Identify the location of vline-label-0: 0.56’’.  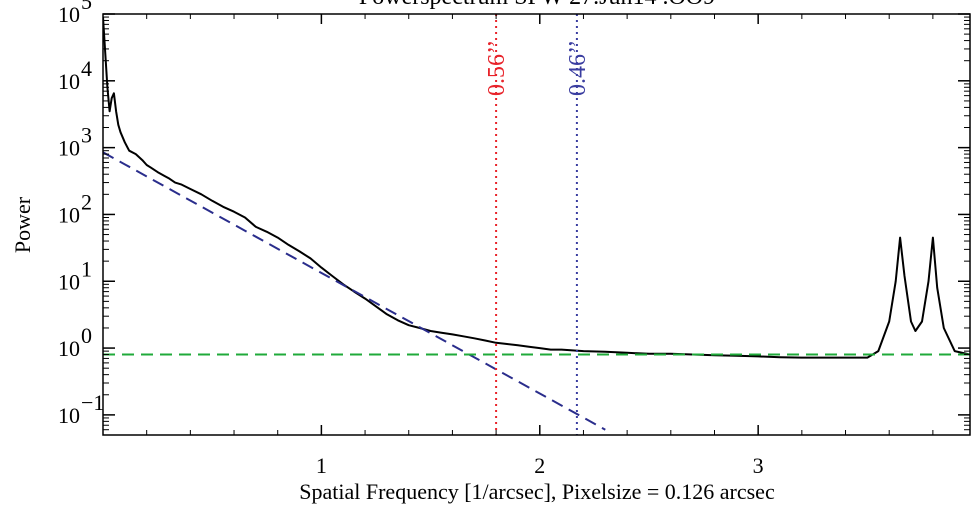
(497, 68).